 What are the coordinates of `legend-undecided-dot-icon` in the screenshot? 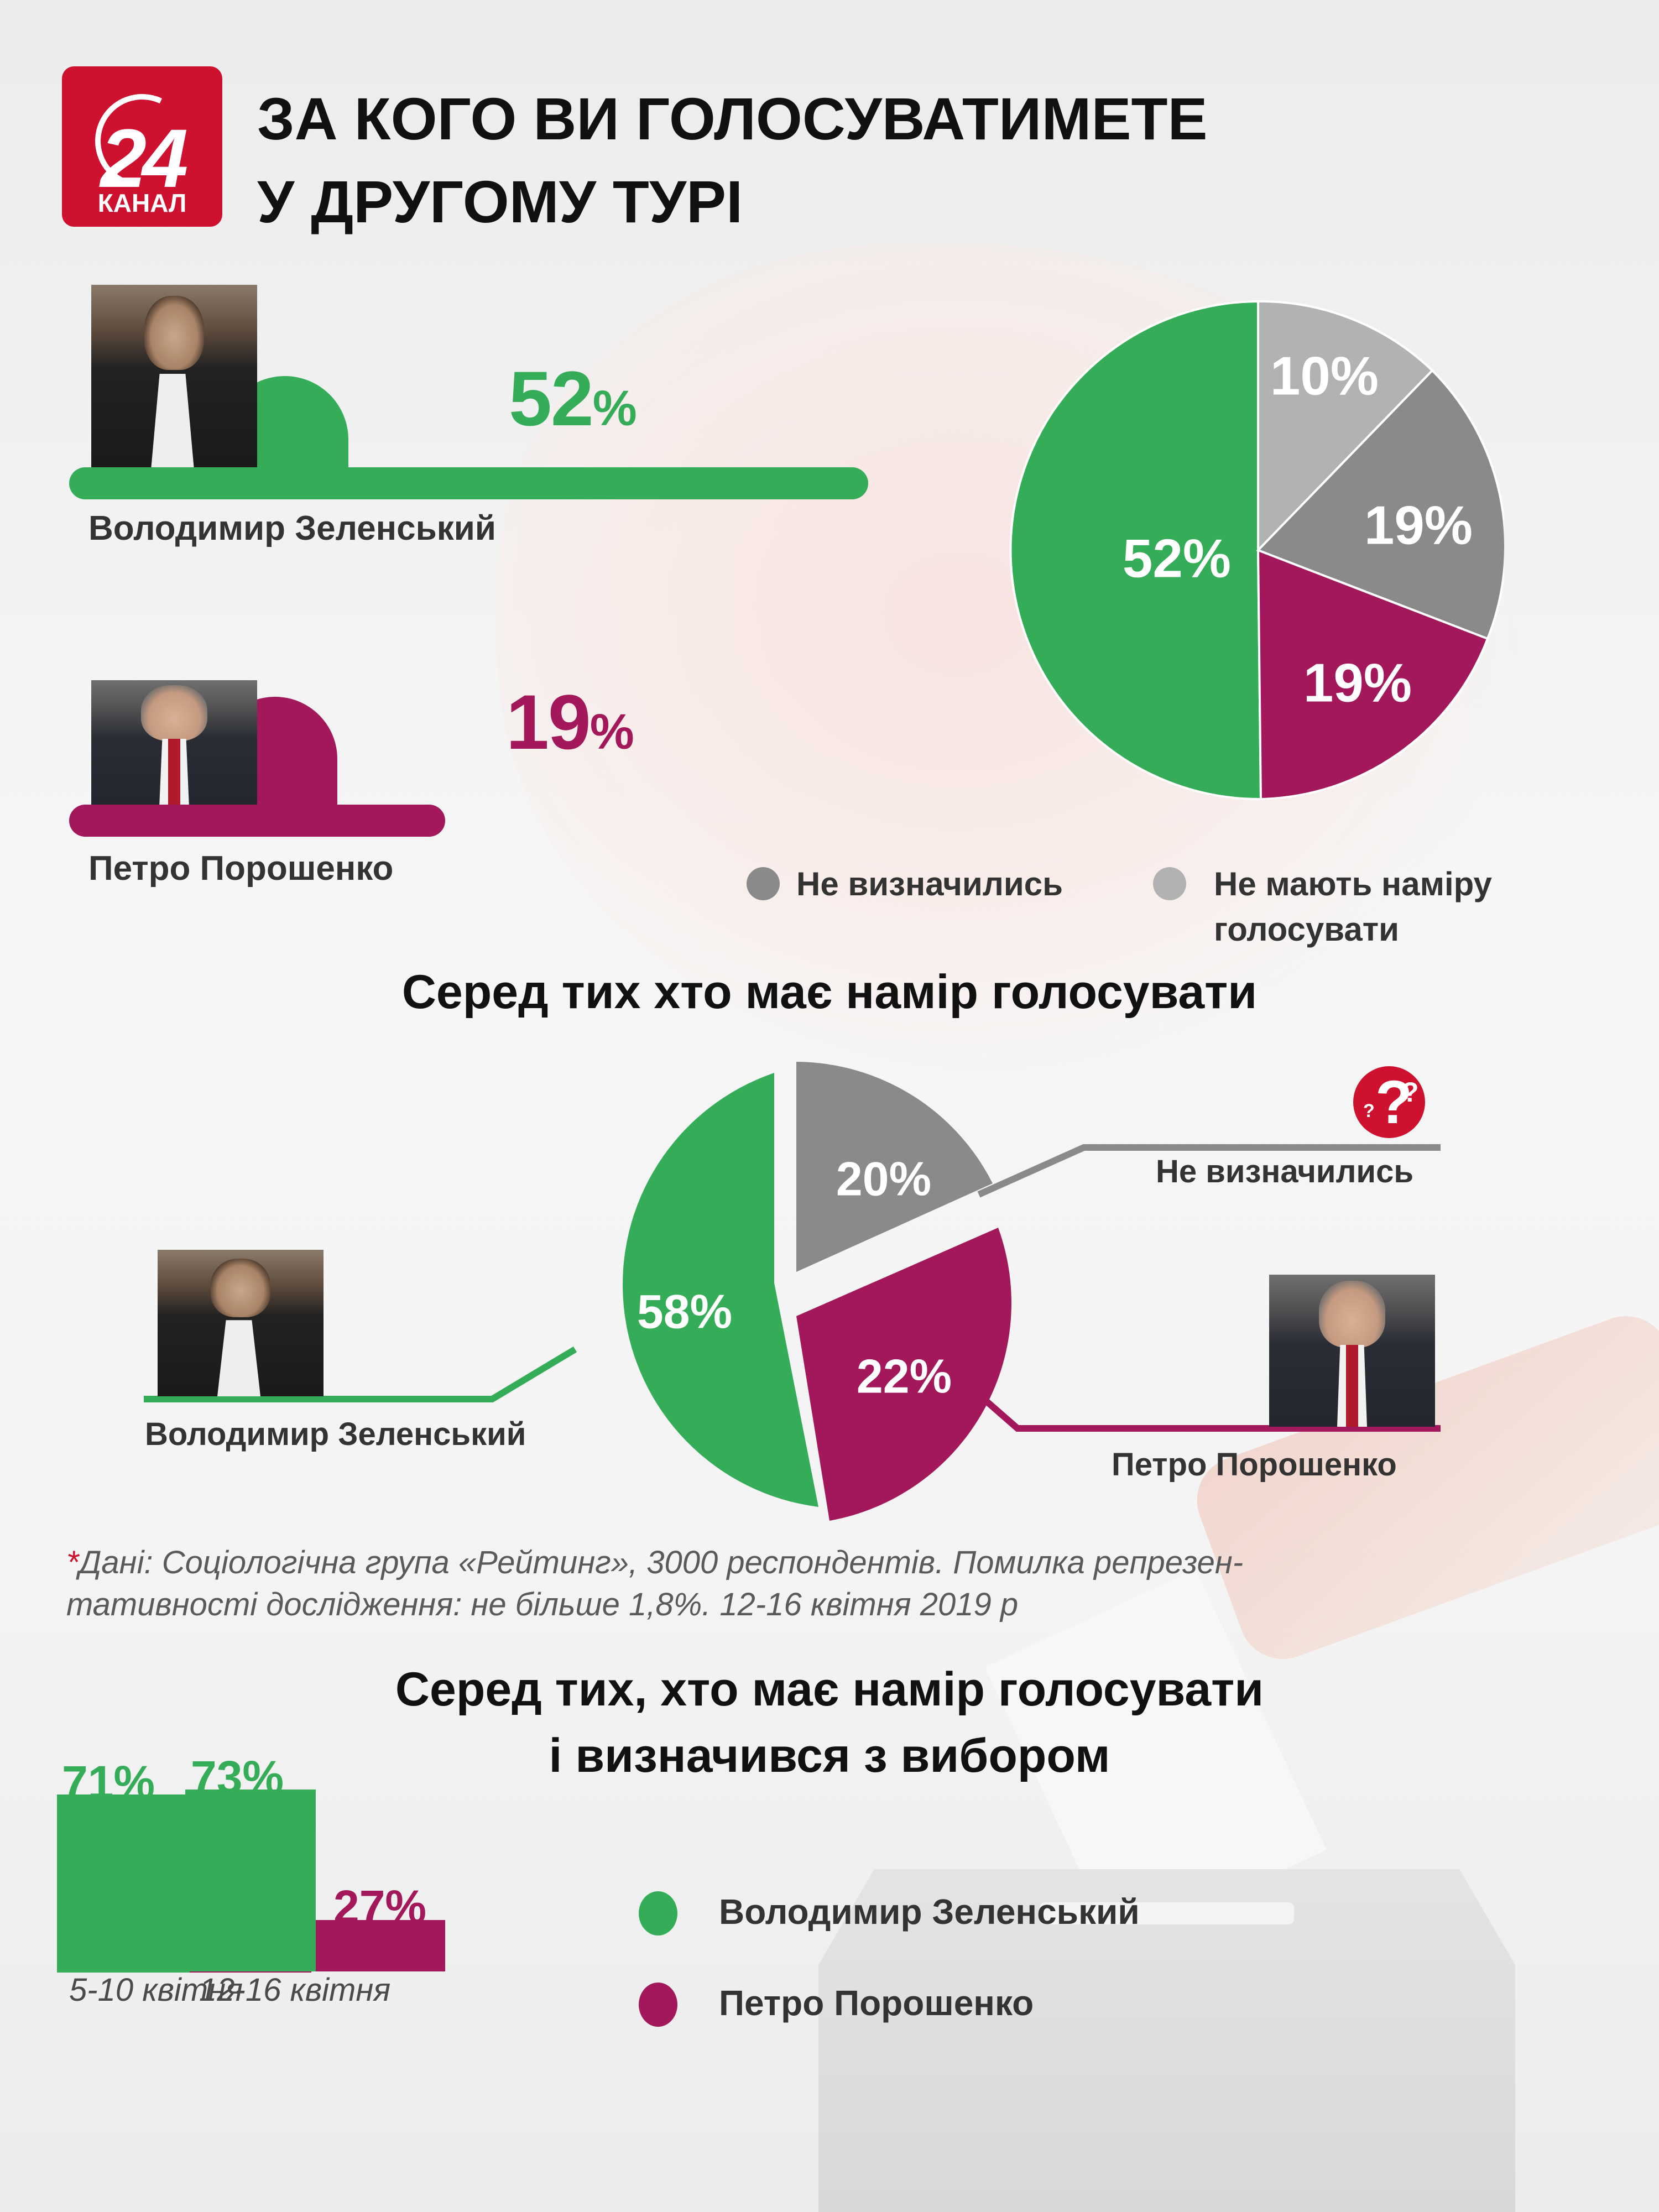 It's located at (763, 883).